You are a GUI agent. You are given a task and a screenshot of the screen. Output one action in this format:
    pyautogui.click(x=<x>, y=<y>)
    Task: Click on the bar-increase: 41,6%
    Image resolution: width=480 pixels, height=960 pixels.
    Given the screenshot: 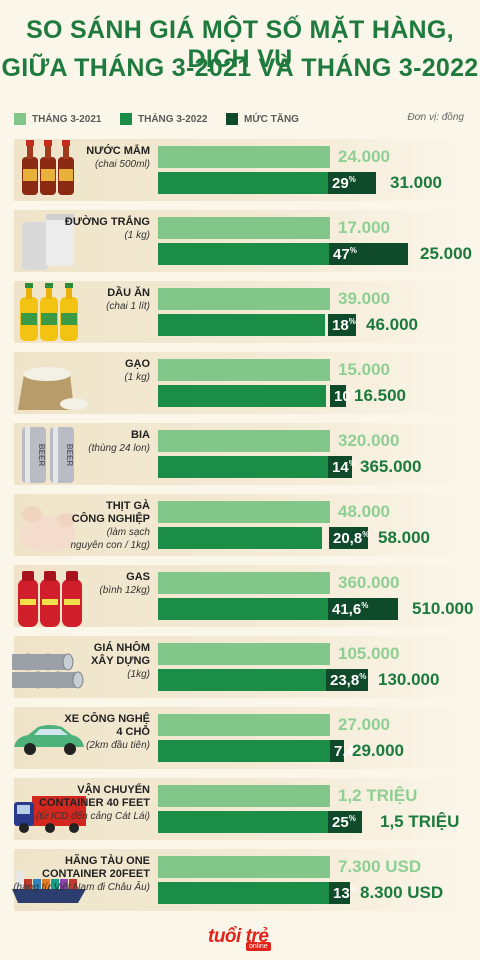 What is the action you would take?
    pyautogui.click(x=363, y=609)
    